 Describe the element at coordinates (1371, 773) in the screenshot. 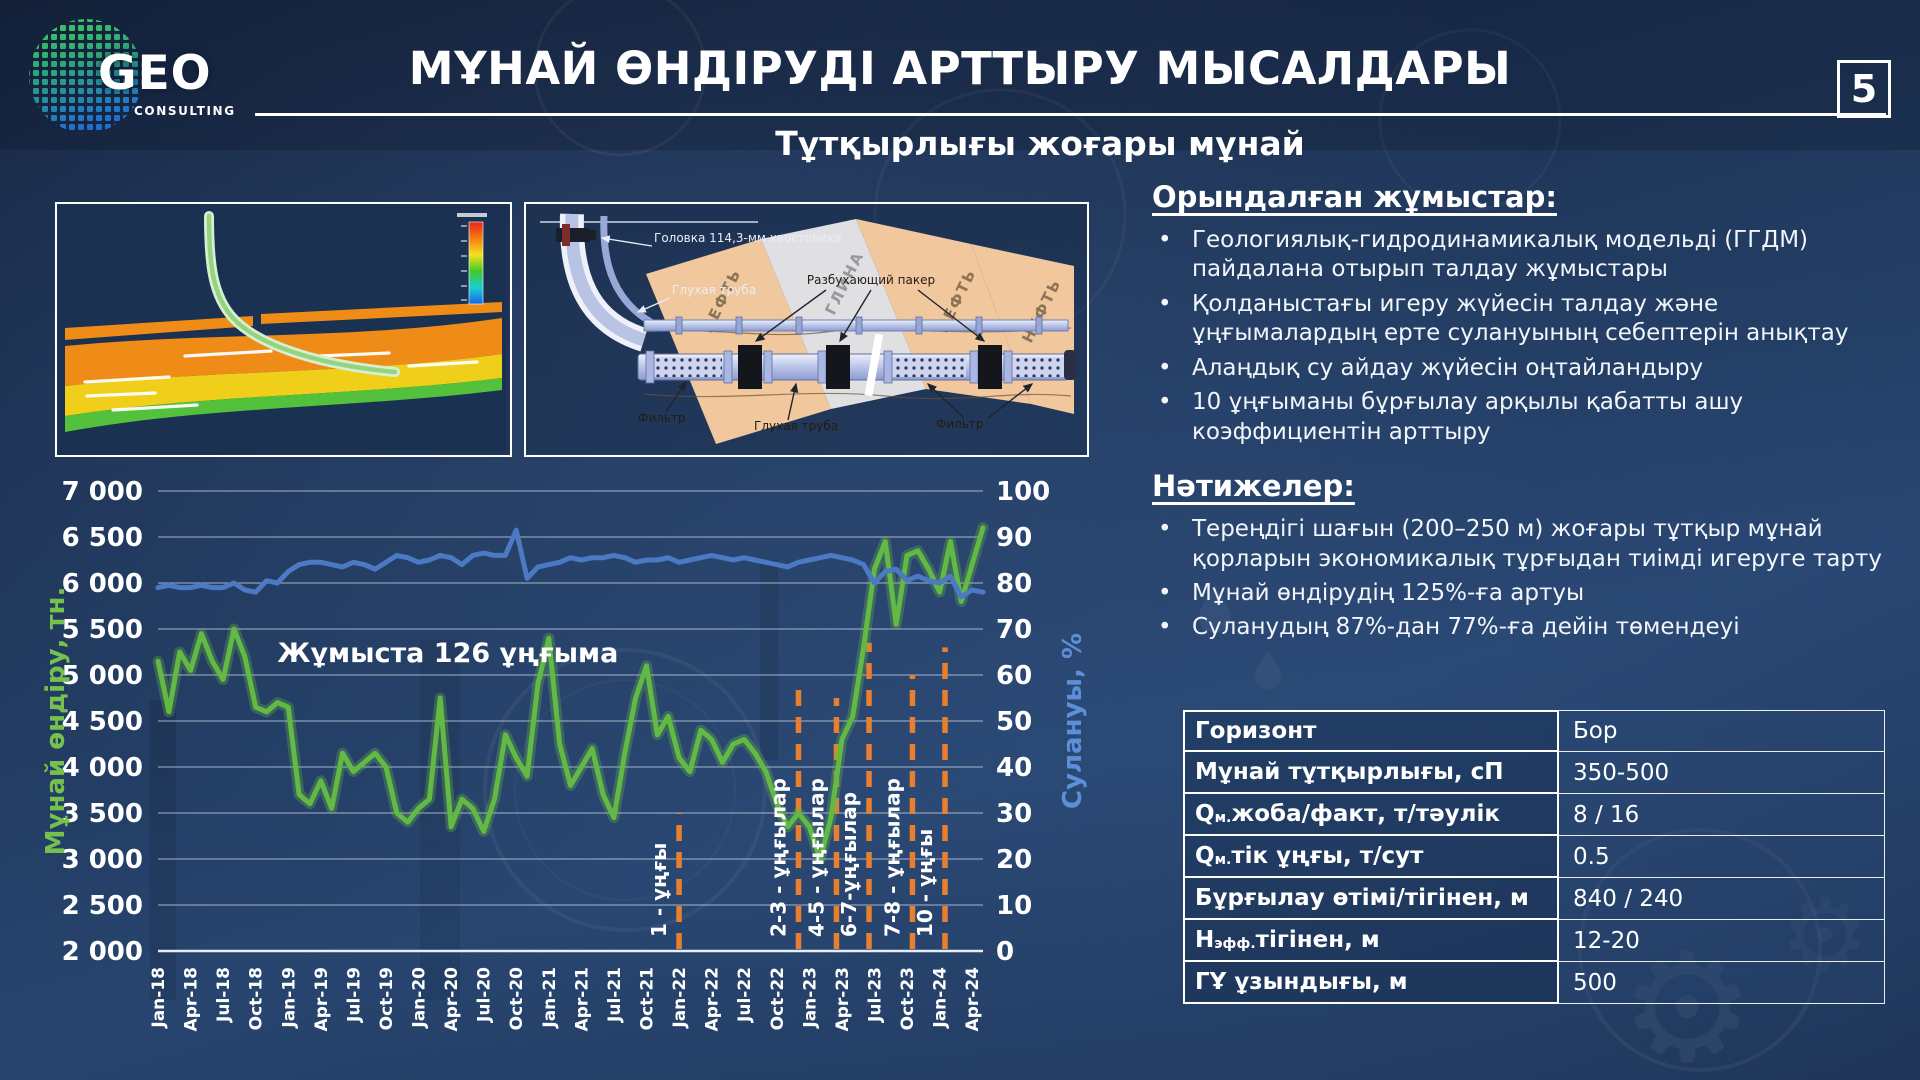

I see `param-cell: Мұнай тұтқырлығы, сП` at that location.